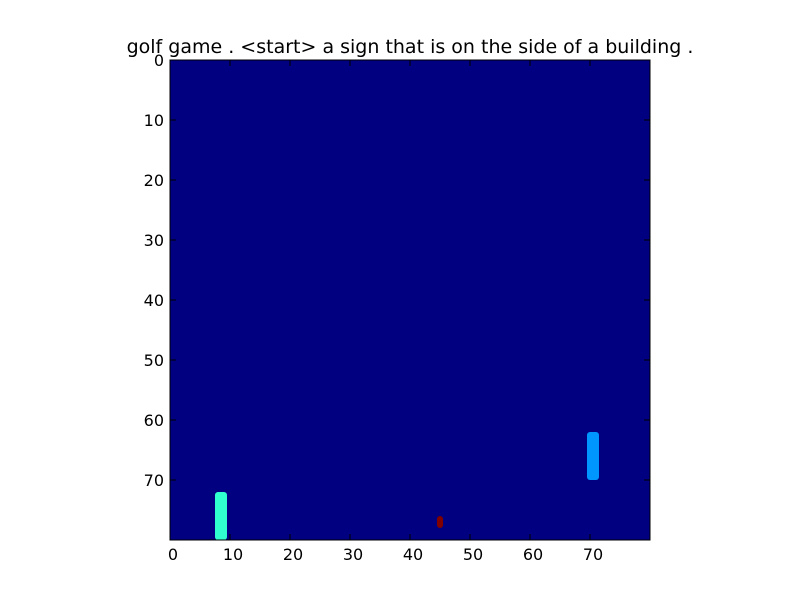 This screenshot has width=800, height=600. I want to click on y-tick-label: 10, so click(154, 120).